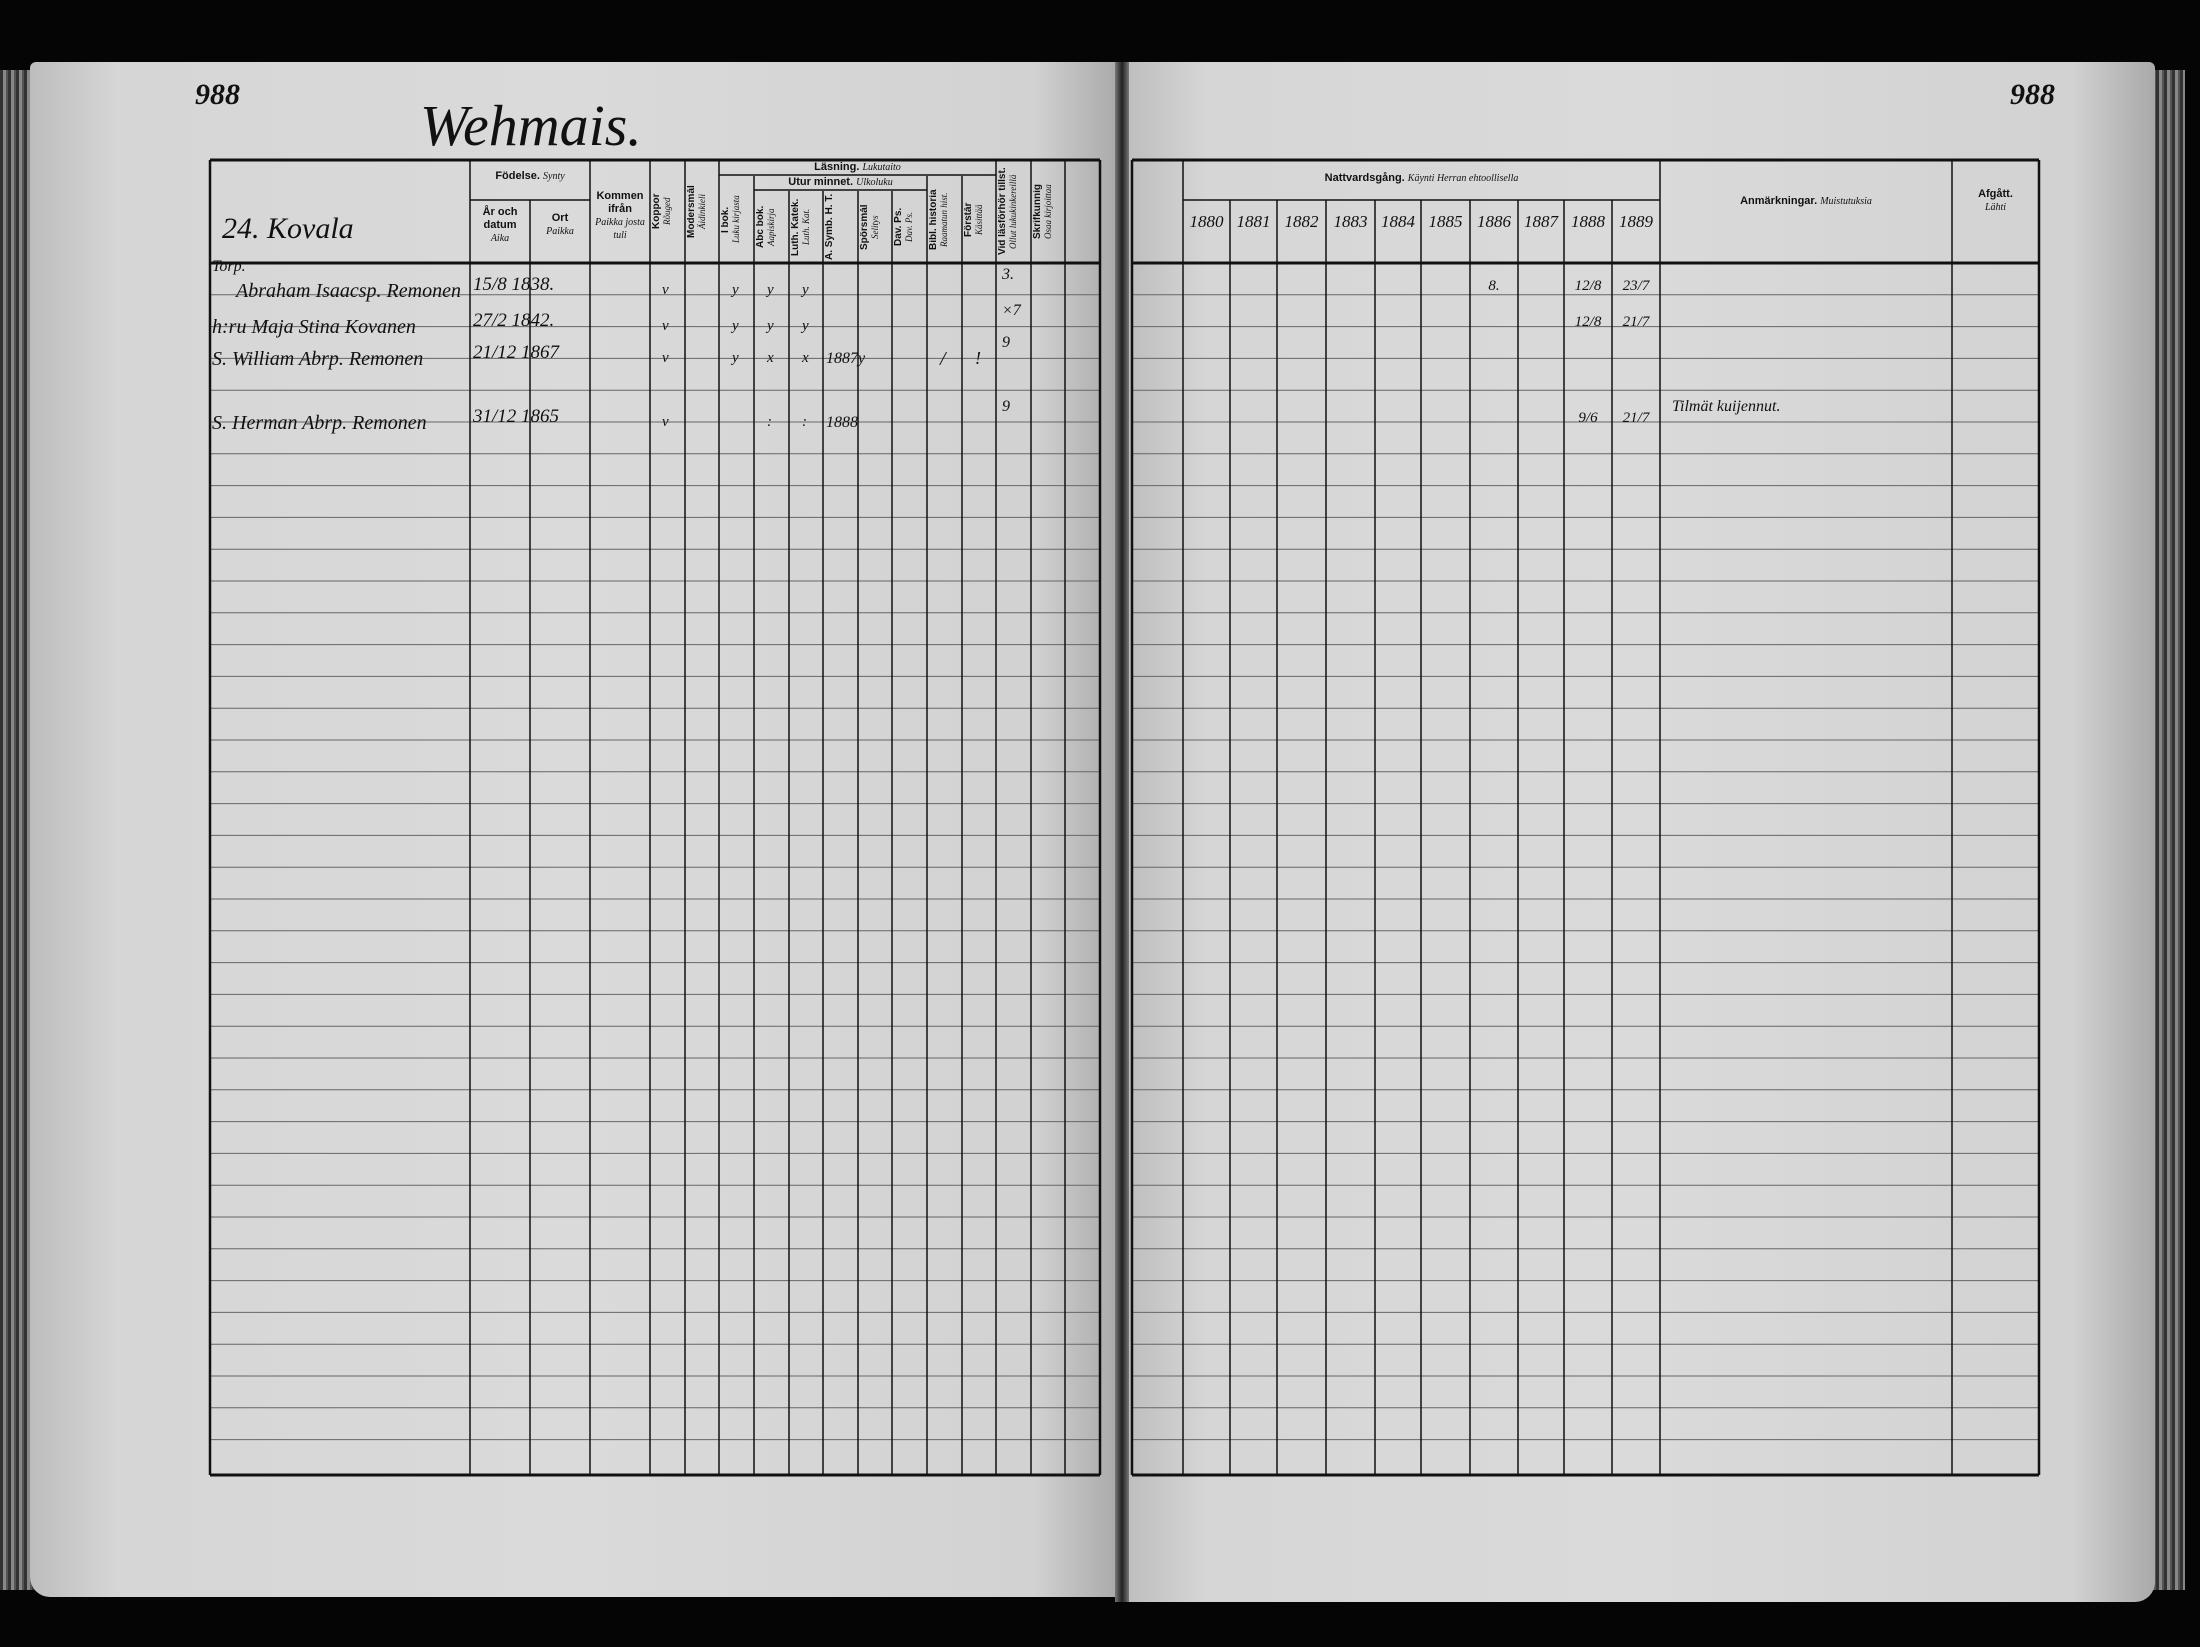  Describe the element at coordinates (1995, 201) in the screenshot. I see `header-afgatt: Afgått. Lähti` at that location.